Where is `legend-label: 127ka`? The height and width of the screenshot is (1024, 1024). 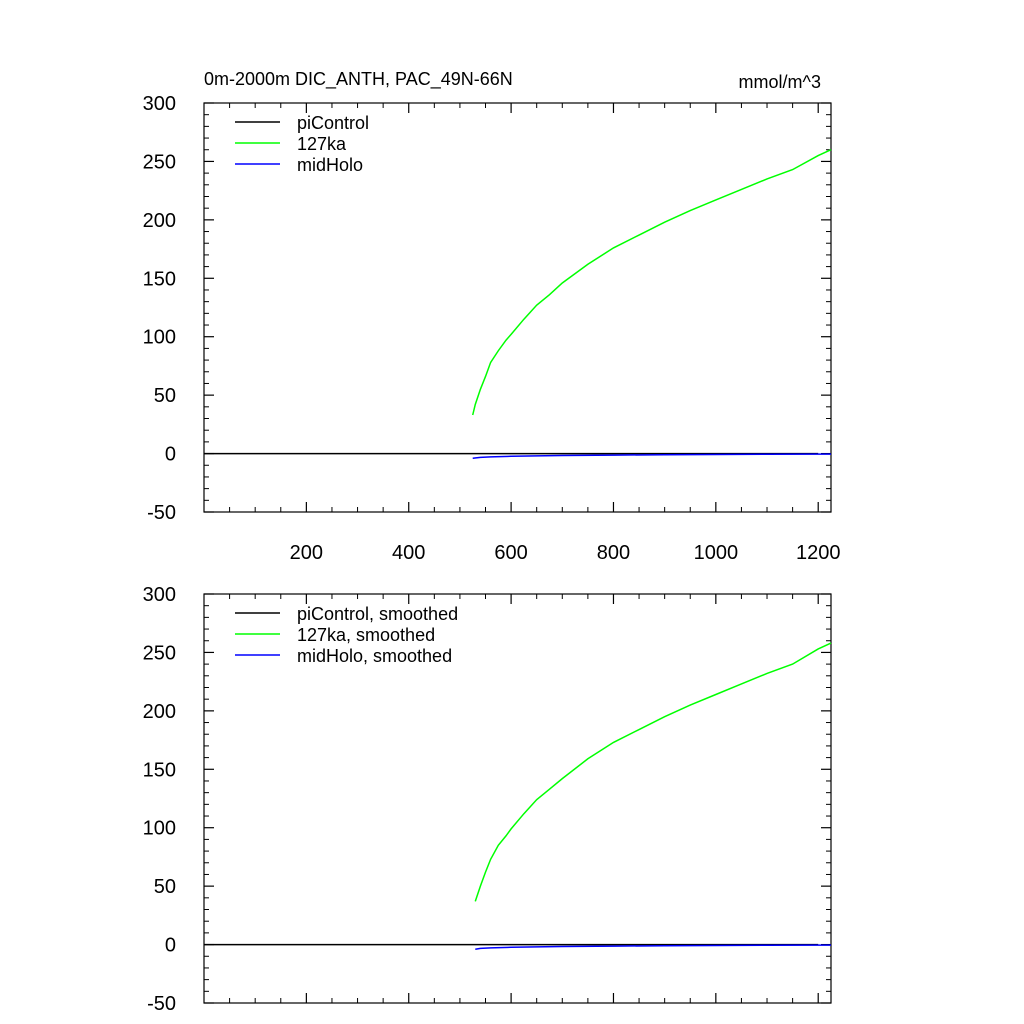 legend-label: 127ka is located at coordinates (322, 144).